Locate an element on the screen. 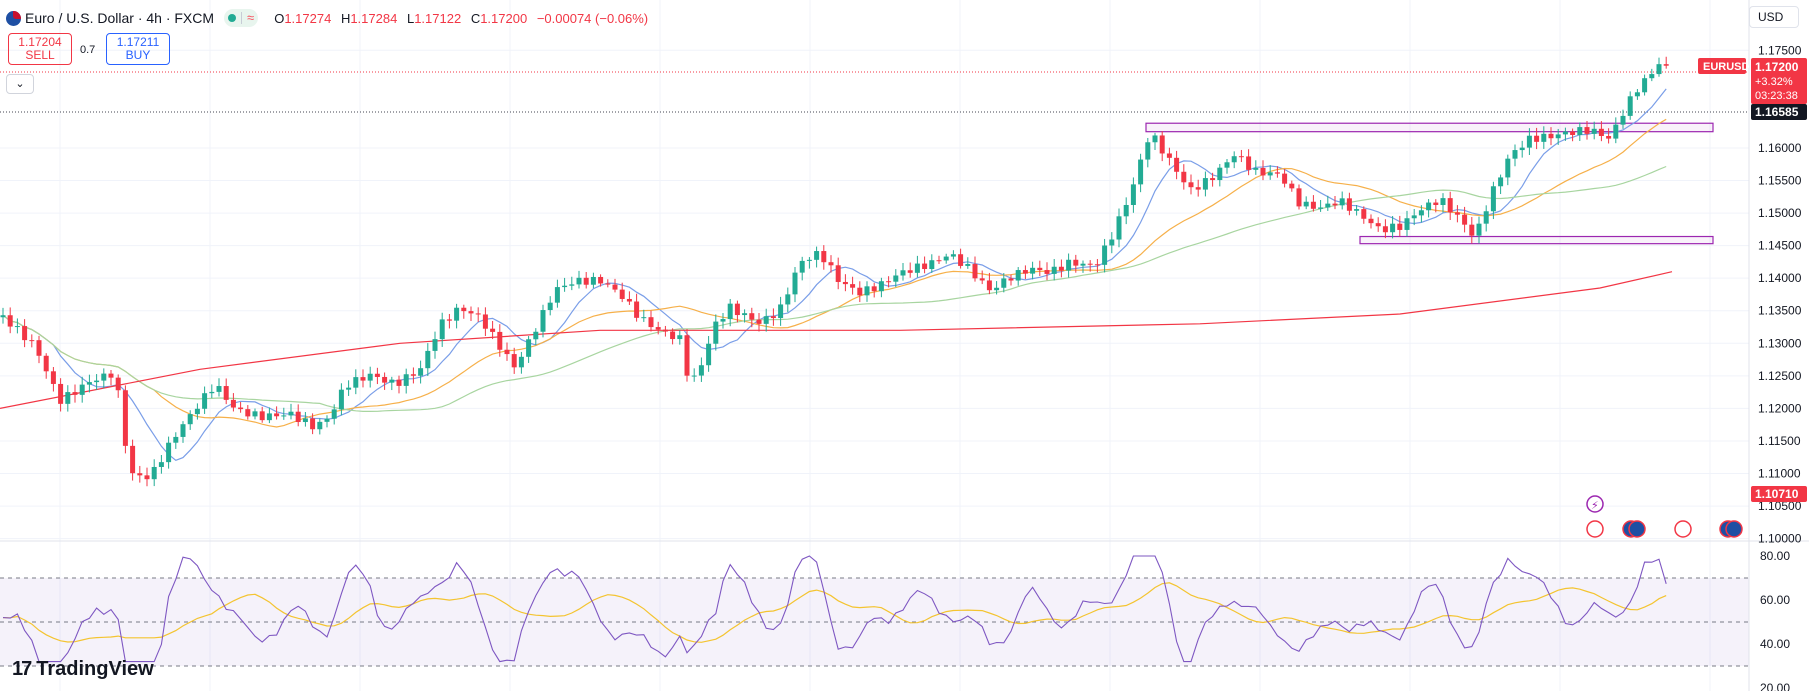  buy-price: 1.17211 is located at coordinates (138, 42).